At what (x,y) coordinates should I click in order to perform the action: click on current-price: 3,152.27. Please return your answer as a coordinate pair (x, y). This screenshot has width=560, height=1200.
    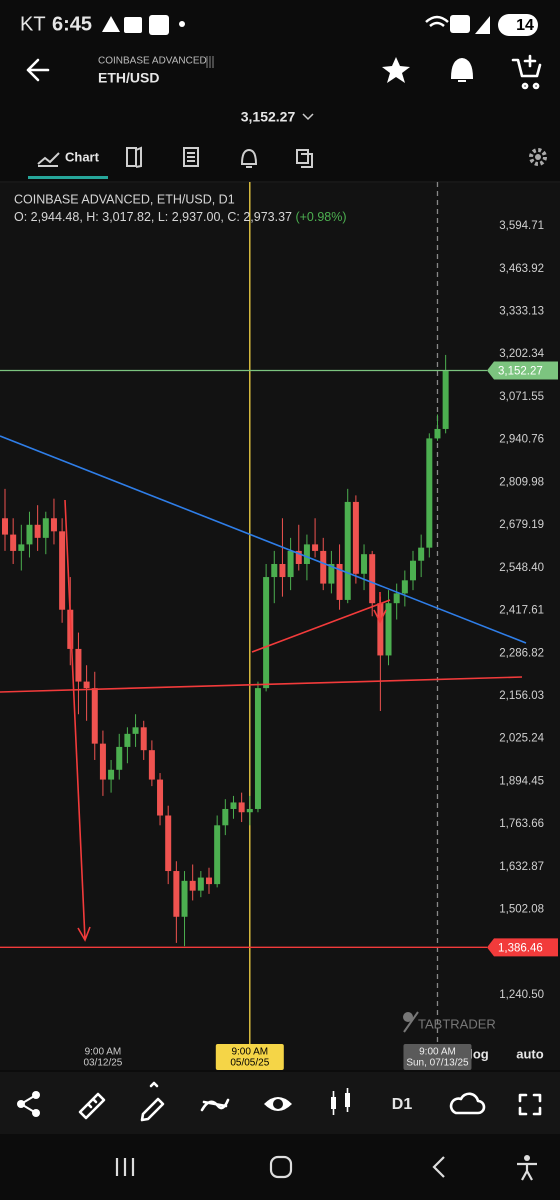
    Looking at the image, I should click on (268, 117).